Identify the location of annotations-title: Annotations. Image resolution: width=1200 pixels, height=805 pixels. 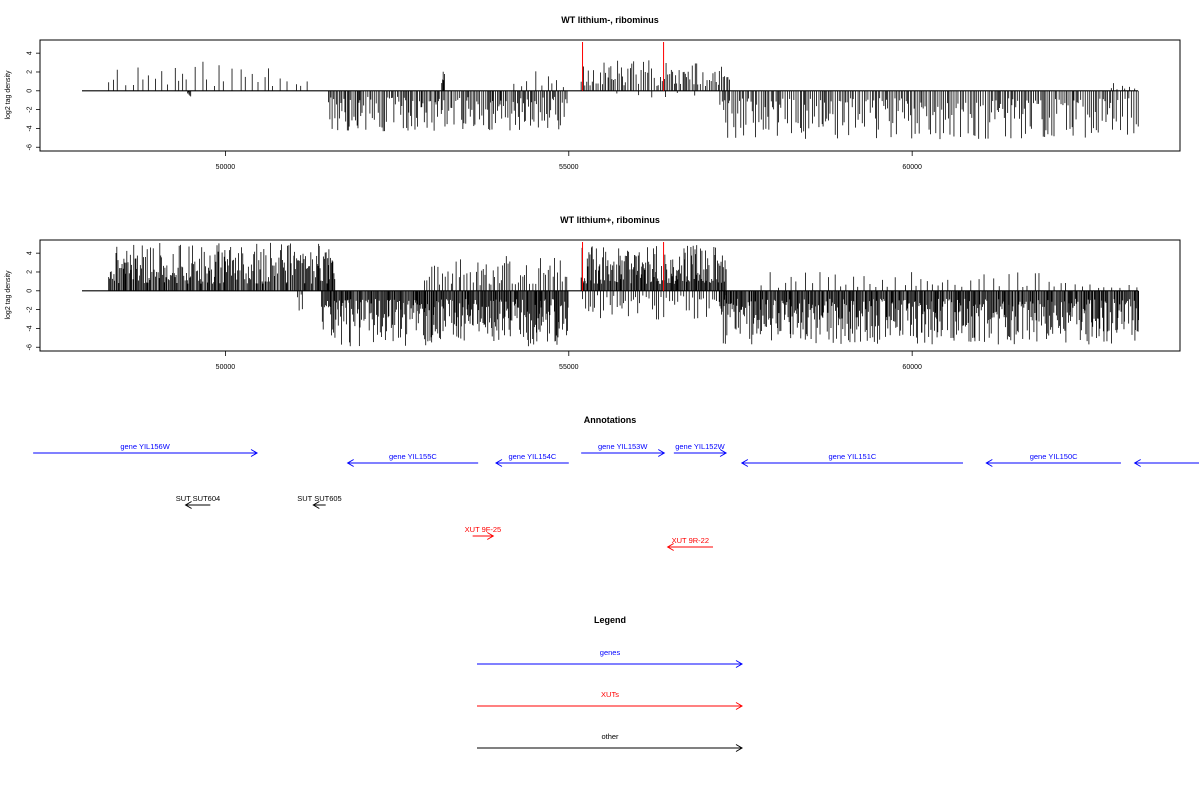
(610, 420).